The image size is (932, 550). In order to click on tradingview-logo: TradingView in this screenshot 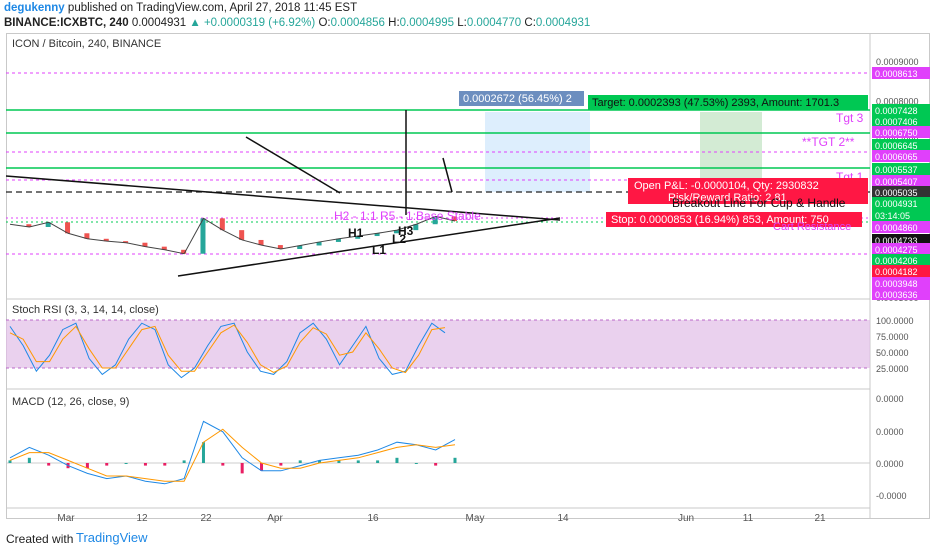, I will do `click(112, 537)`.